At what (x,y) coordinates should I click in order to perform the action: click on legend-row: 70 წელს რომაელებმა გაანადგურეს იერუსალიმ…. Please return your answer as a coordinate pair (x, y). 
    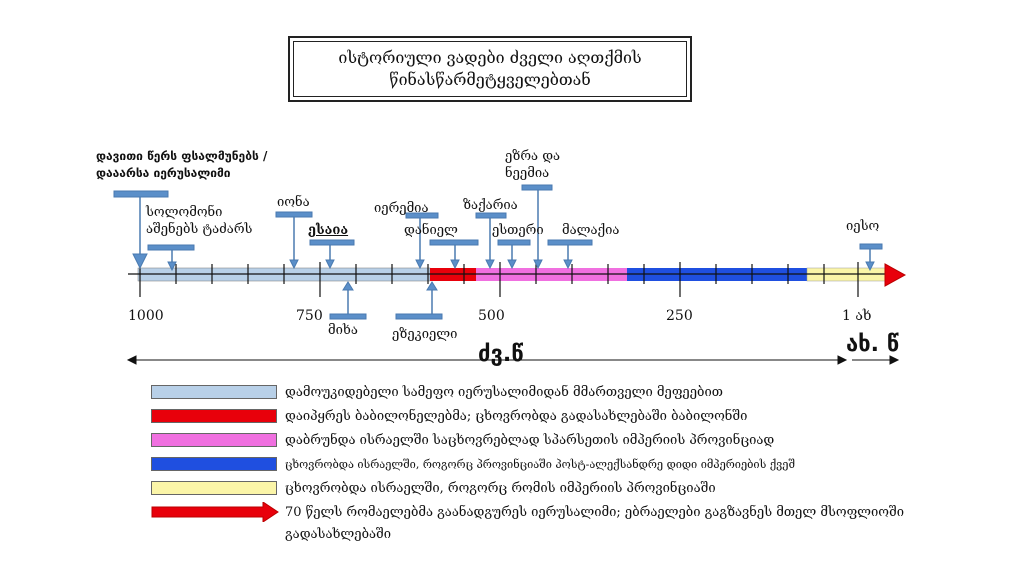
    Looking at the image, I should click on (528, 512).